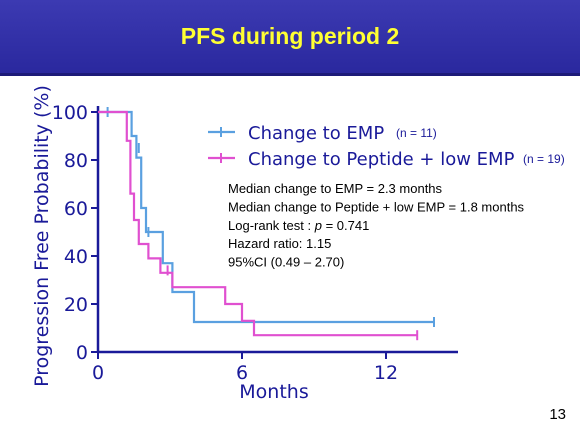 The image size is (580, 435). I want to click on y-tick-label: 60, so click(76, 209).